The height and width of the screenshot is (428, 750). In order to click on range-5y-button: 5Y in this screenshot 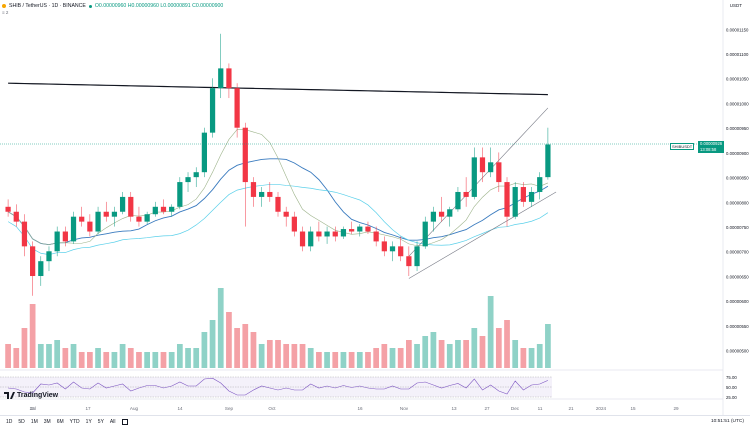, I will do `click(100, 422)`.